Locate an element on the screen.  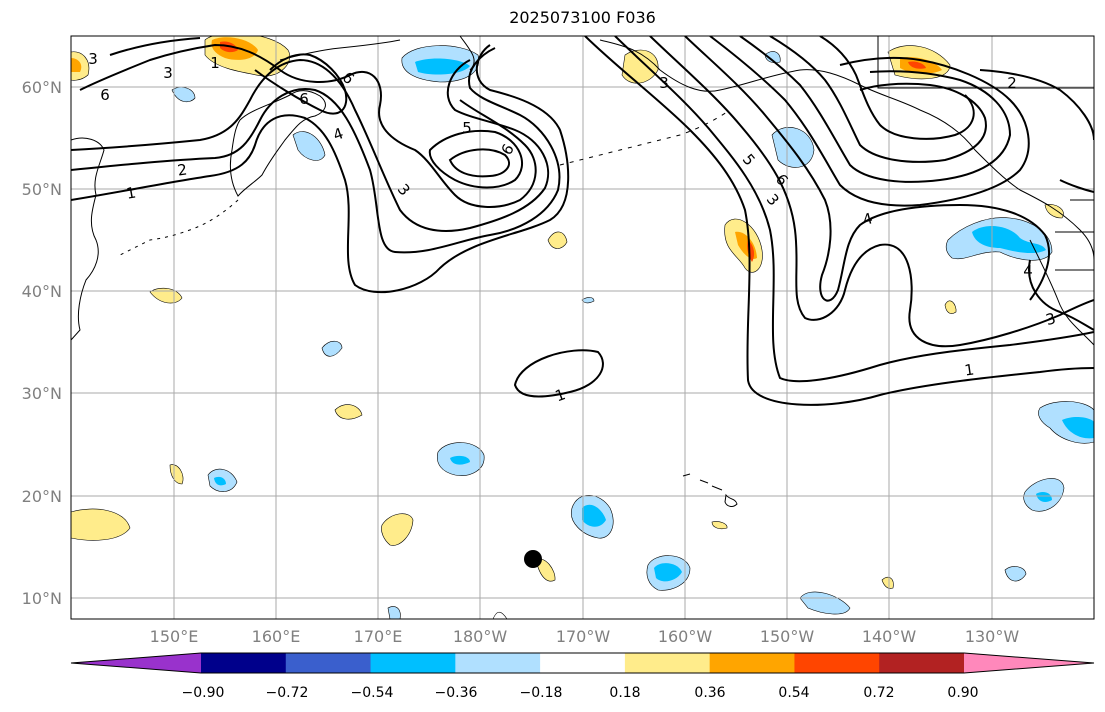
colorbar-extend-low is located at coordinates (136, 663).